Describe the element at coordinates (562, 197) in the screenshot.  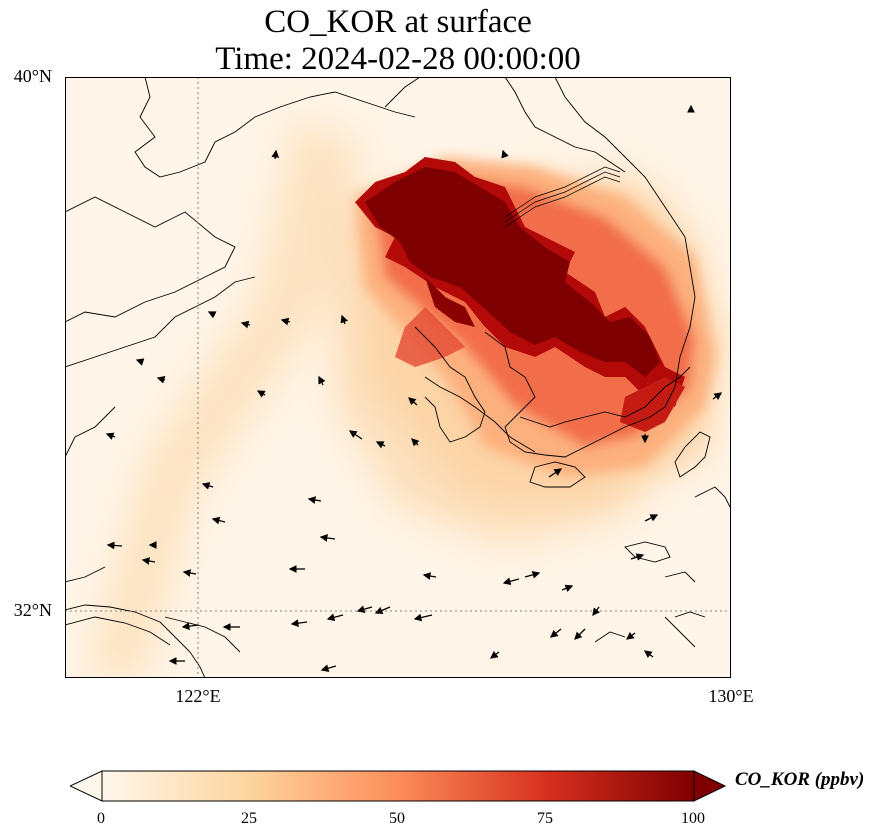
I see `border-lines` at that location.